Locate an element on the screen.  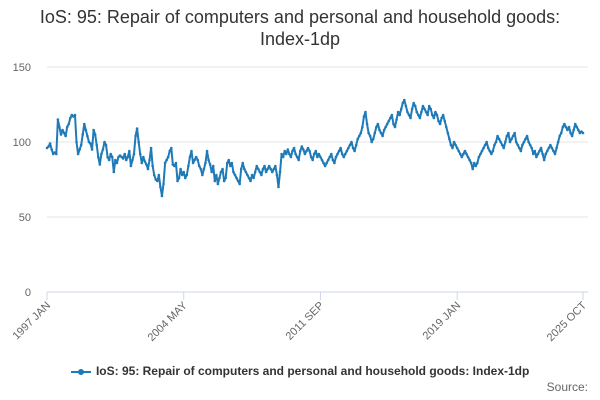
legend-symbol is located at coordinates (80, 371).